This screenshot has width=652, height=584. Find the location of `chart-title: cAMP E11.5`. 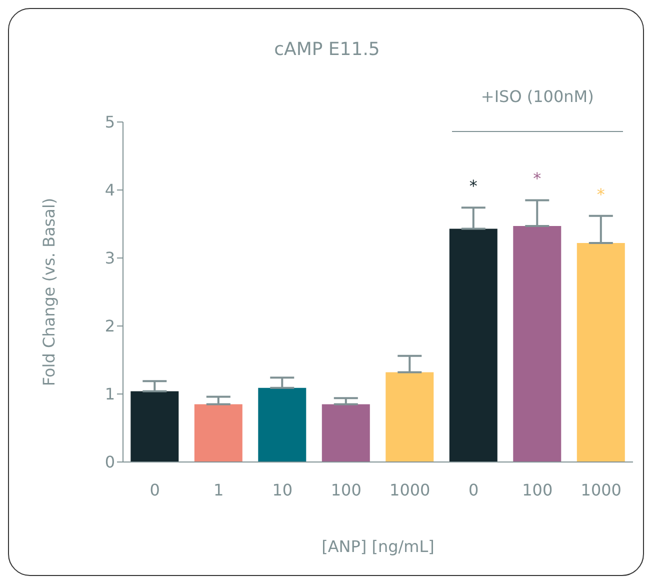

chart-title: cAMP E11.5 is located at coordinates (327, 49).